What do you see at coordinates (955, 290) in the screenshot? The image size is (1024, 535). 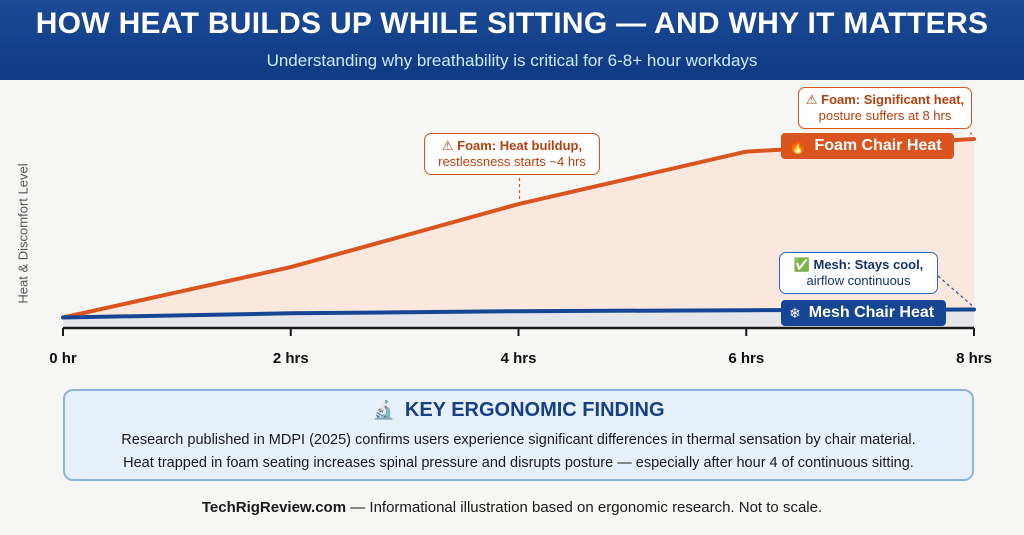 I see `leader-mesh-8hrs` at bounding box center [955, 290].